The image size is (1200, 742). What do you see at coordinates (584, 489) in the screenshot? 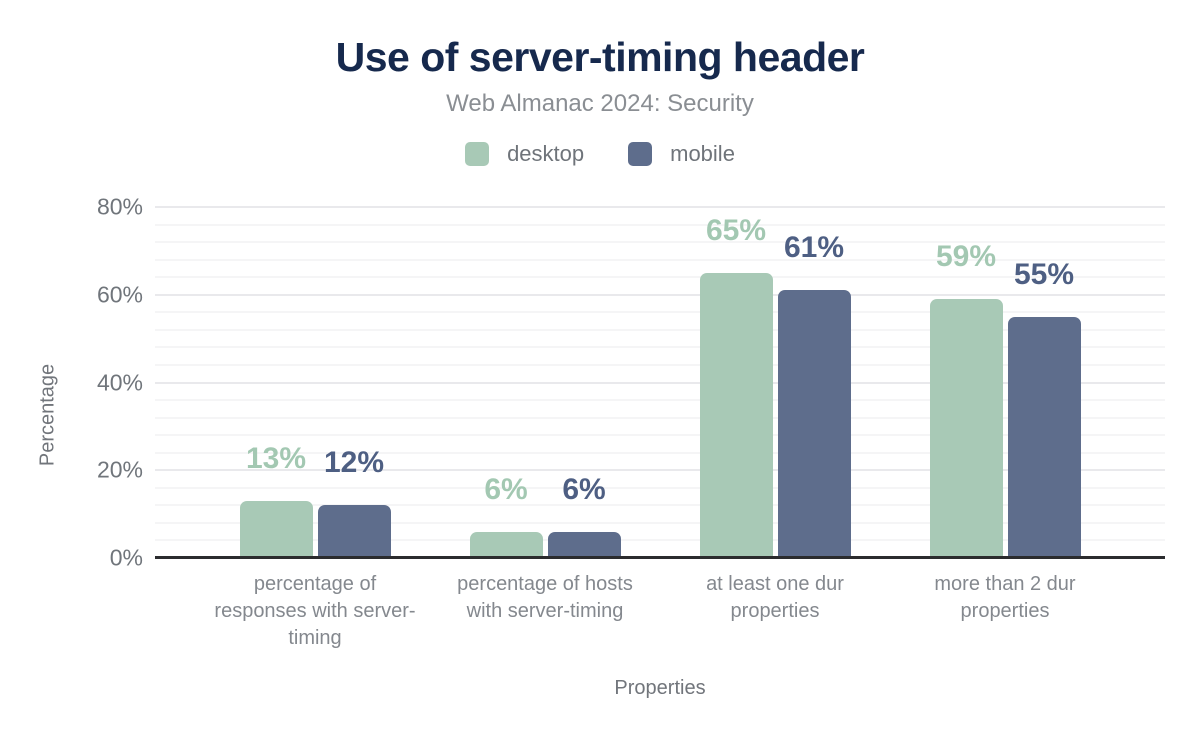
I see `bar-value-label-mobile: 6%` at bounding box center [584, 489].